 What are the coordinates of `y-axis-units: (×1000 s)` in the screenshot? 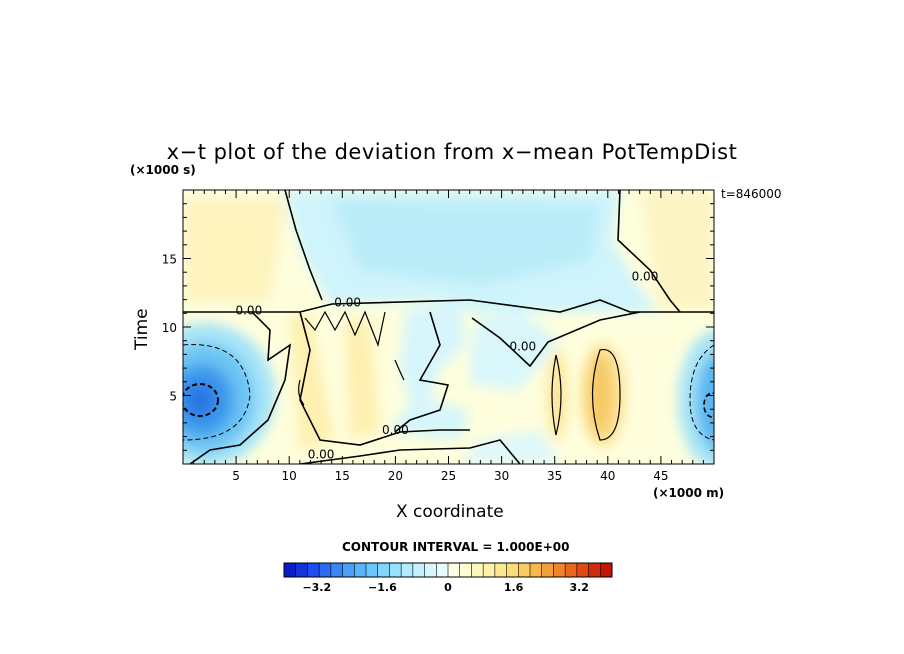 It's located at (163, 170).